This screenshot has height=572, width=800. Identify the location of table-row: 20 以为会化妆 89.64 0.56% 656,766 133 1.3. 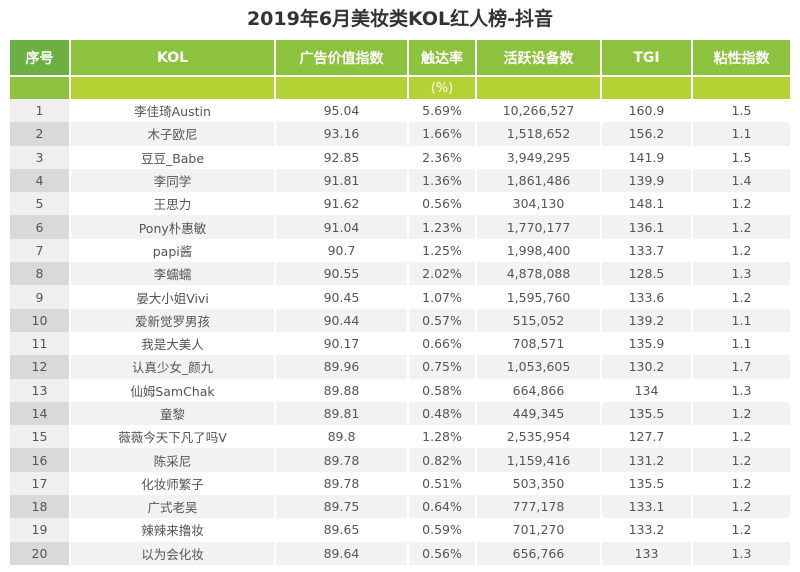
(400, 553).